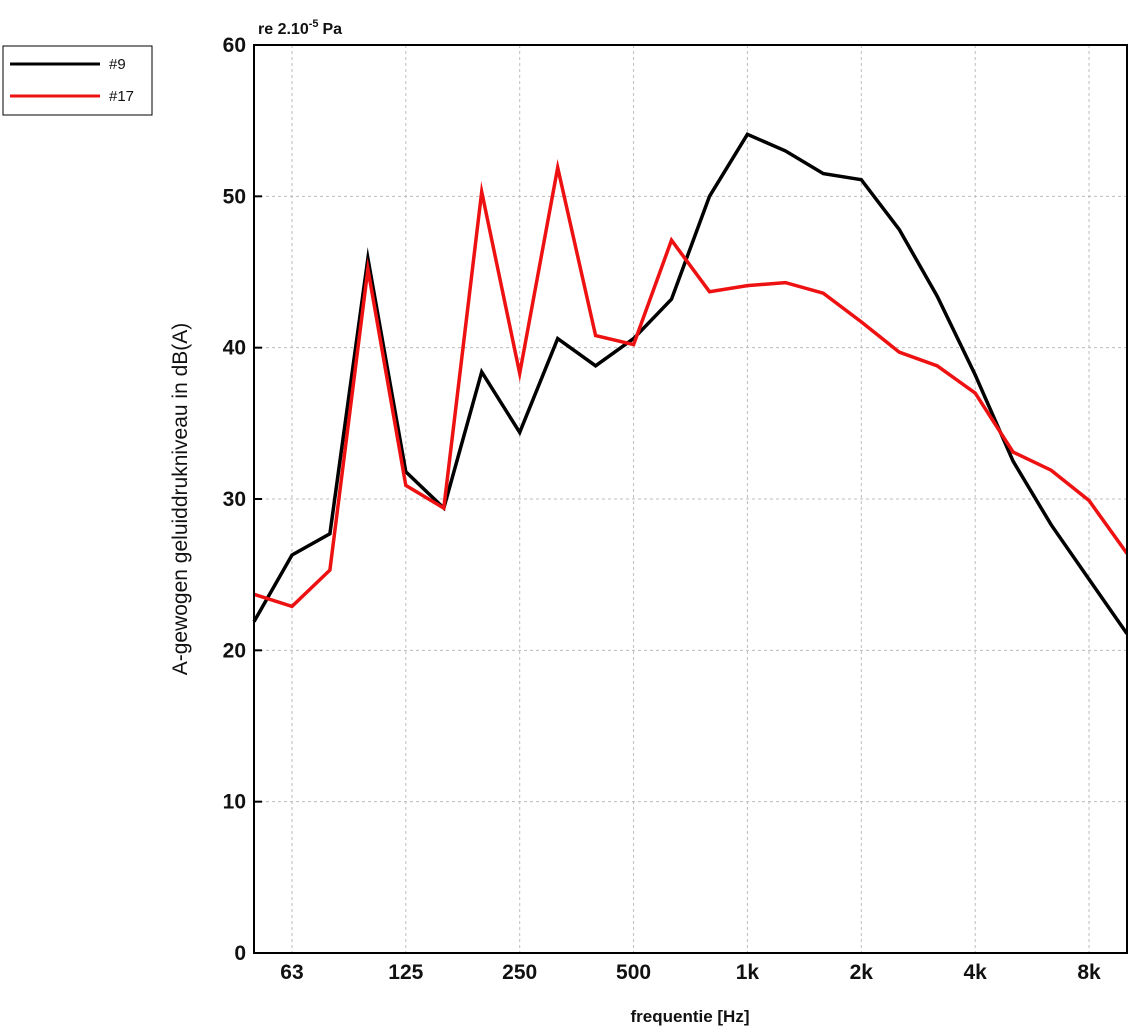  Describe the element at coordinates (234, 650) in the screenshot. I see `y-tick-label: 20` at that location.